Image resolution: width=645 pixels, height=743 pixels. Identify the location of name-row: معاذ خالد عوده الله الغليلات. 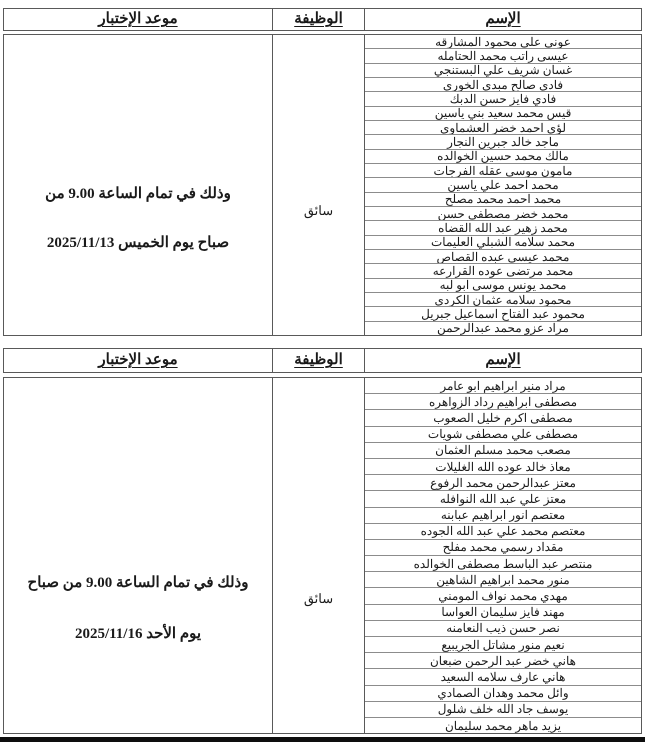
(503, 467).